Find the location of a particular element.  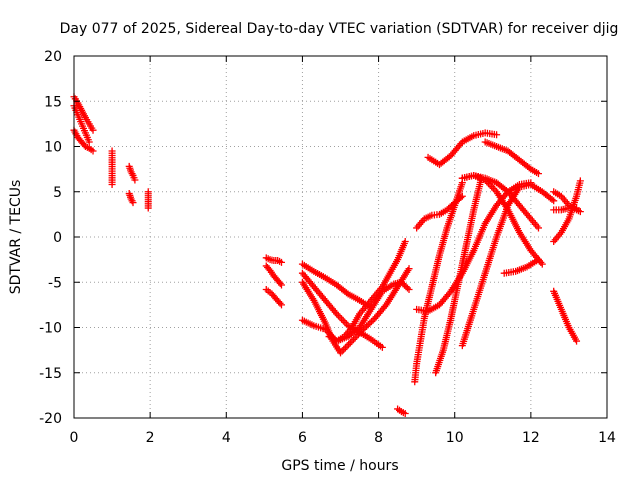

series-arc-l is located at coordinates (355, 311).